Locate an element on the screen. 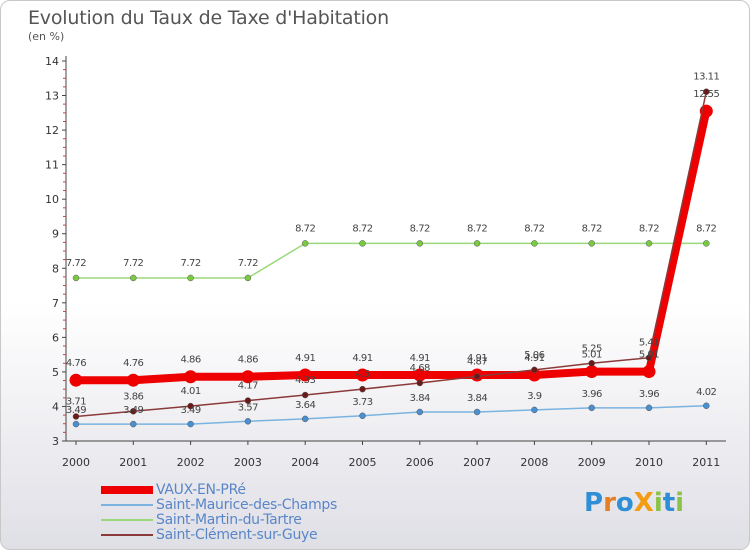  legend-label: Saint-Maurice-des-Champs is located at coordinates (247, 505).